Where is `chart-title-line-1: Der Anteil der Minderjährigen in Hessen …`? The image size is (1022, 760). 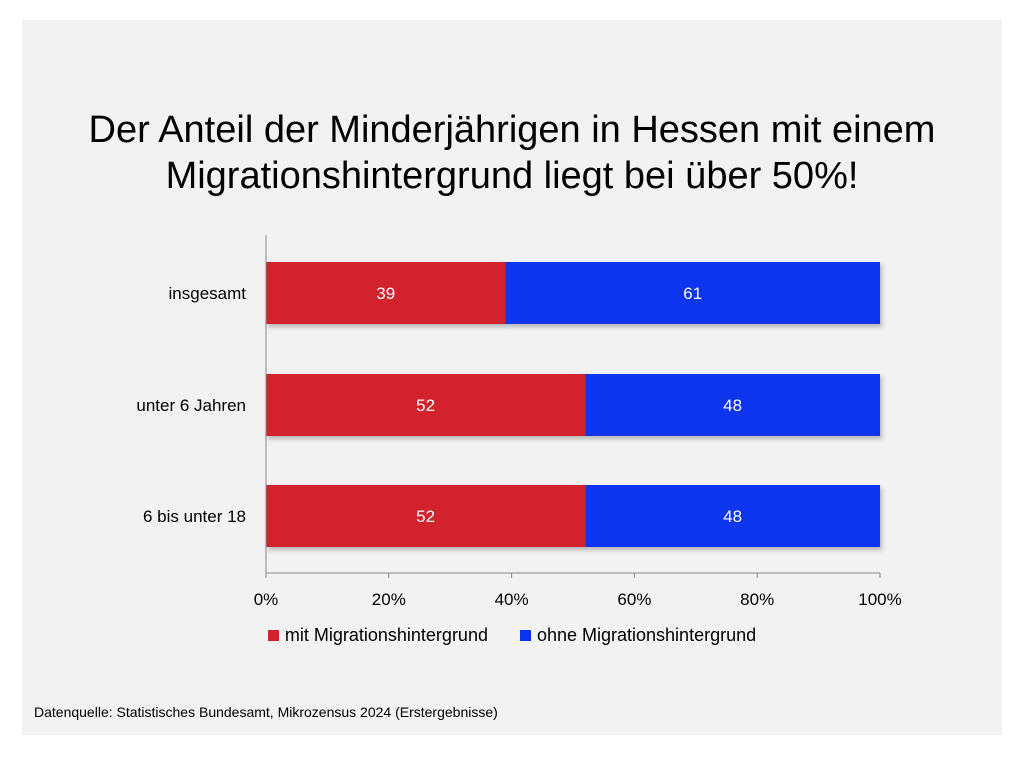
chart-title-line-1: Der Anteil der Minderjährigen in Hessen … is located at coordinates (512, 130).